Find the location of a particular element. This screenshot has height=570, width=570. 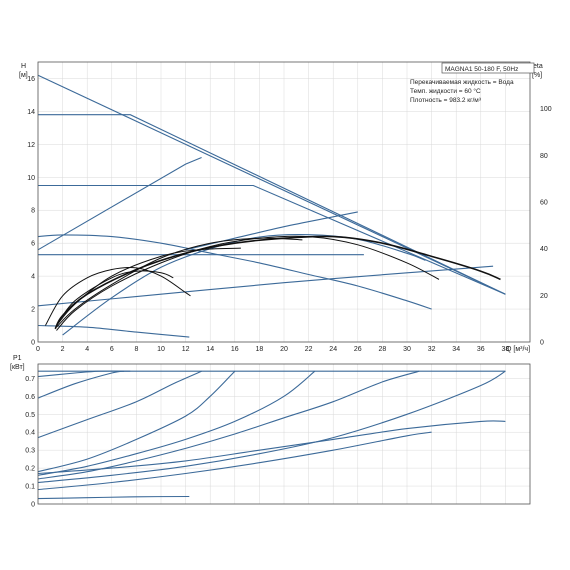

chart-title: MAGNA1 50-180 F, 50Hz is located at coordinates (481, 69).